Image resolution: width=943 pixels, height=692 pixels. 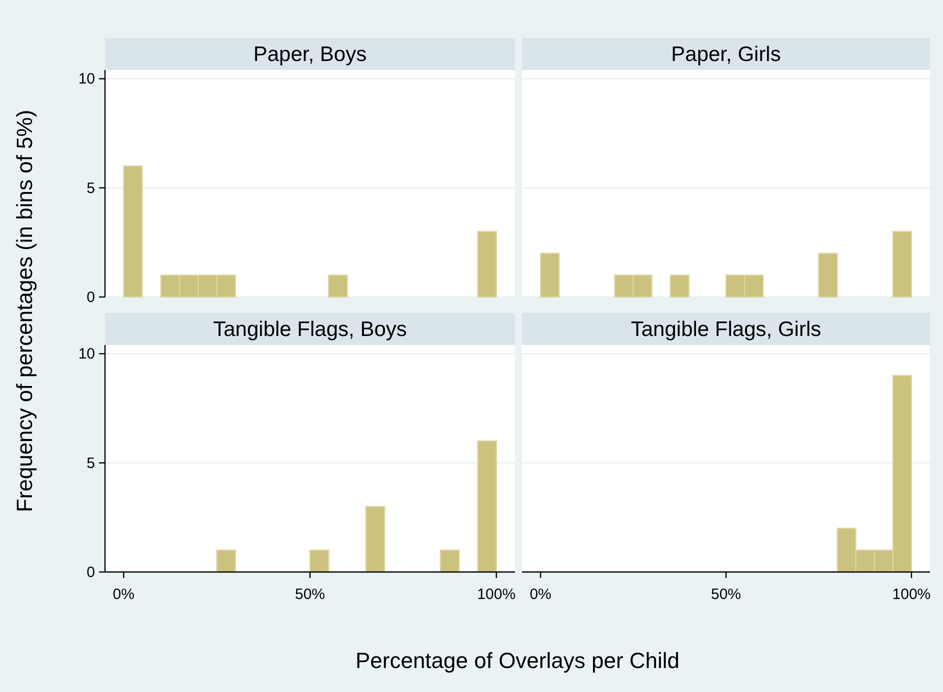 What do you see at coordinates (24, 311) in the screenshot?
I see `y-axis-title: Frequency of percentages (in bins of 5%)` at bounding box center [24, 311].